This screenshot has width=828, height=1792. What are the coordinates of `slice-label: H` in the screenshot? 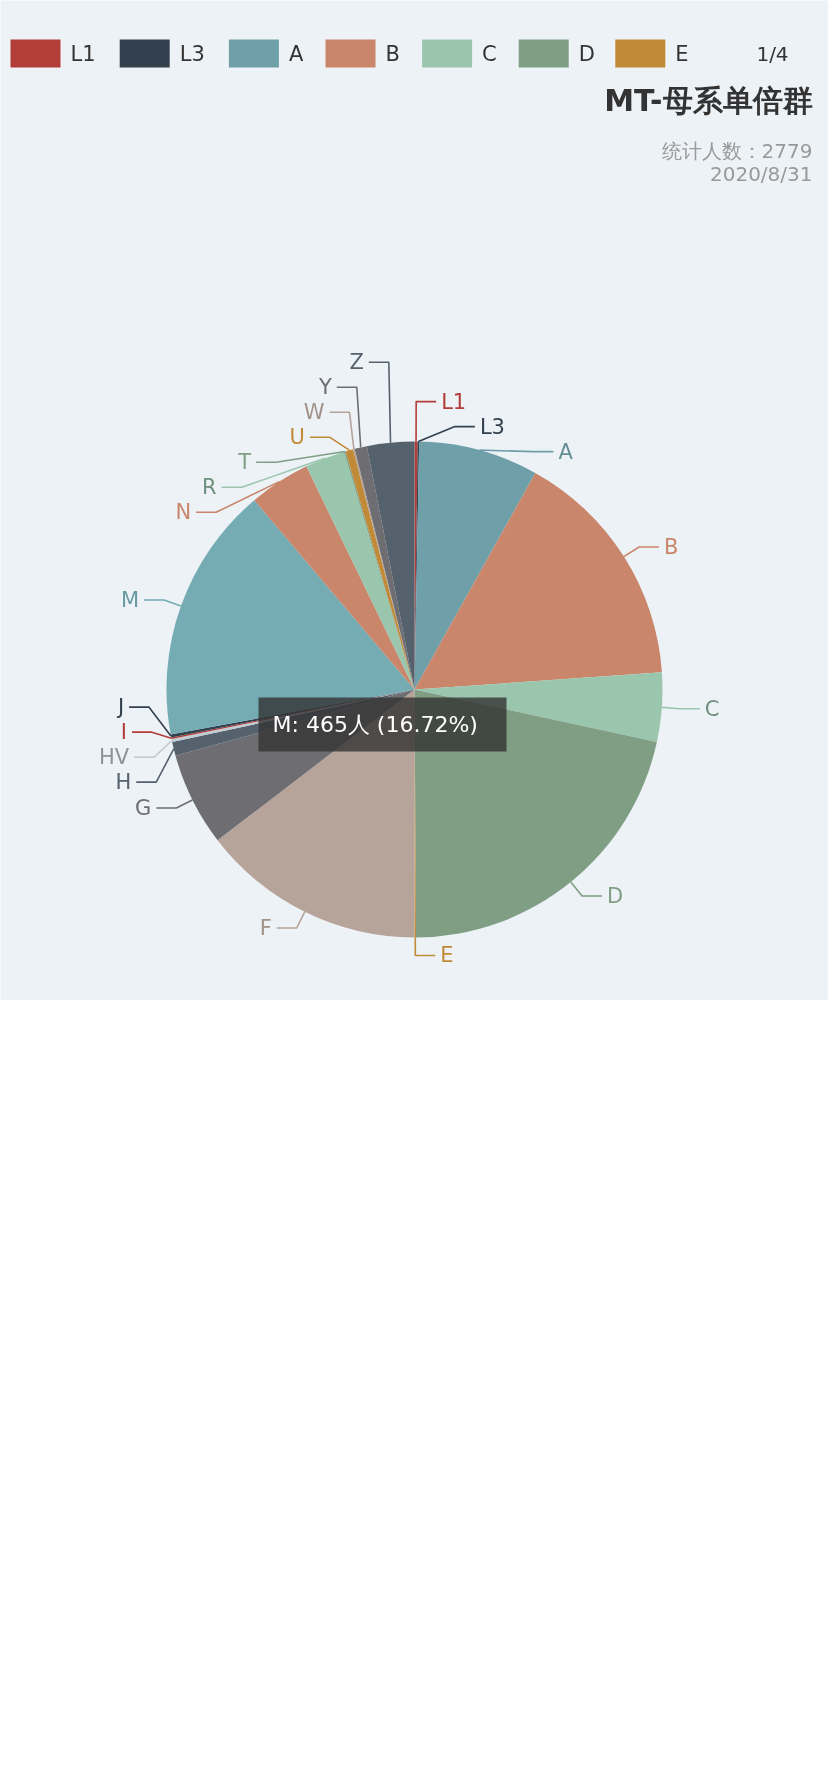 It's located at (123, 782).